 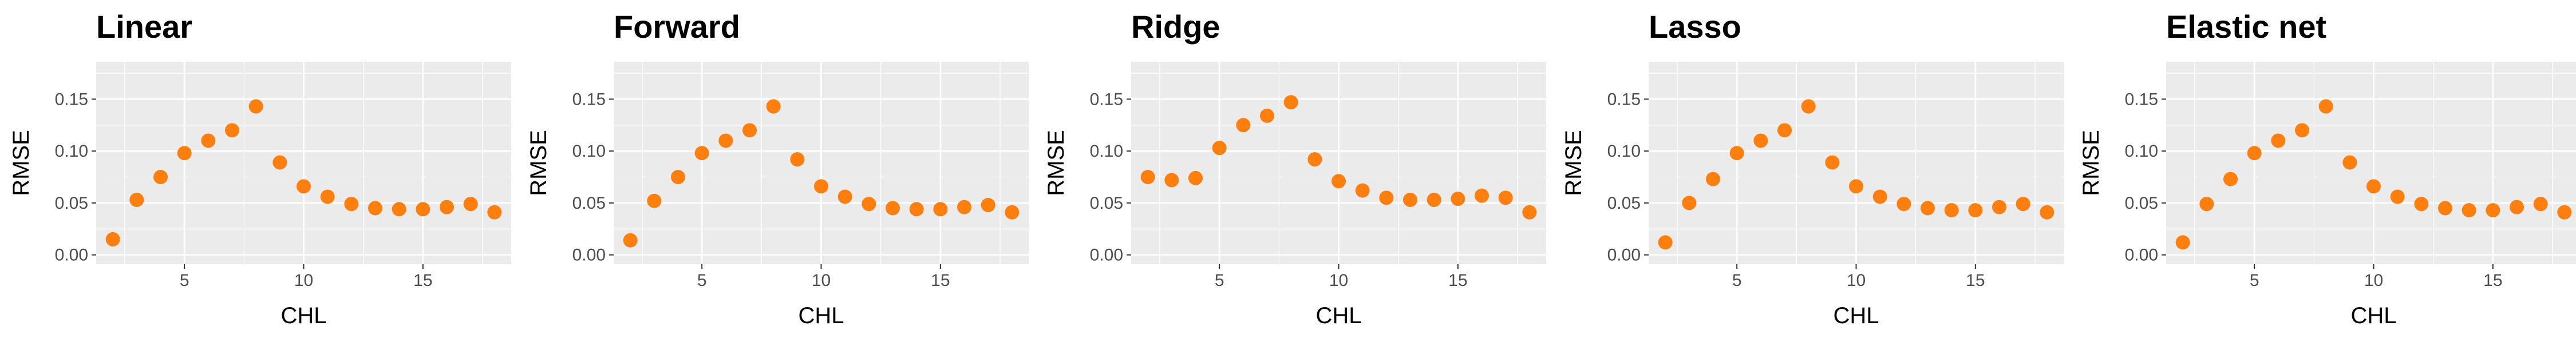 What do you see at coordinates (1695, 27) in the screenshot?
I see `panel-title: Lasso` at bounding box center [1695, 27].